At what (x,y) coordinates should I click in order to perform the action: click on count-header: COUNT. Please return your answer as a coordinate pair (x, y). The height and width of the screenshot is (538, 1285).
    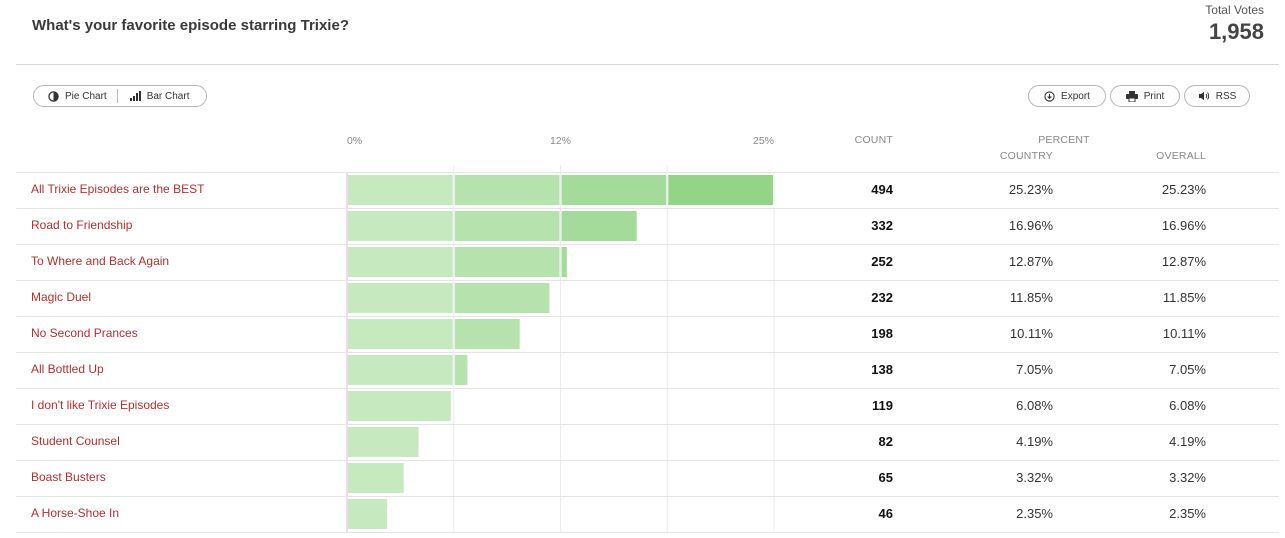
    Looking at the image, I should click on (873, 140).